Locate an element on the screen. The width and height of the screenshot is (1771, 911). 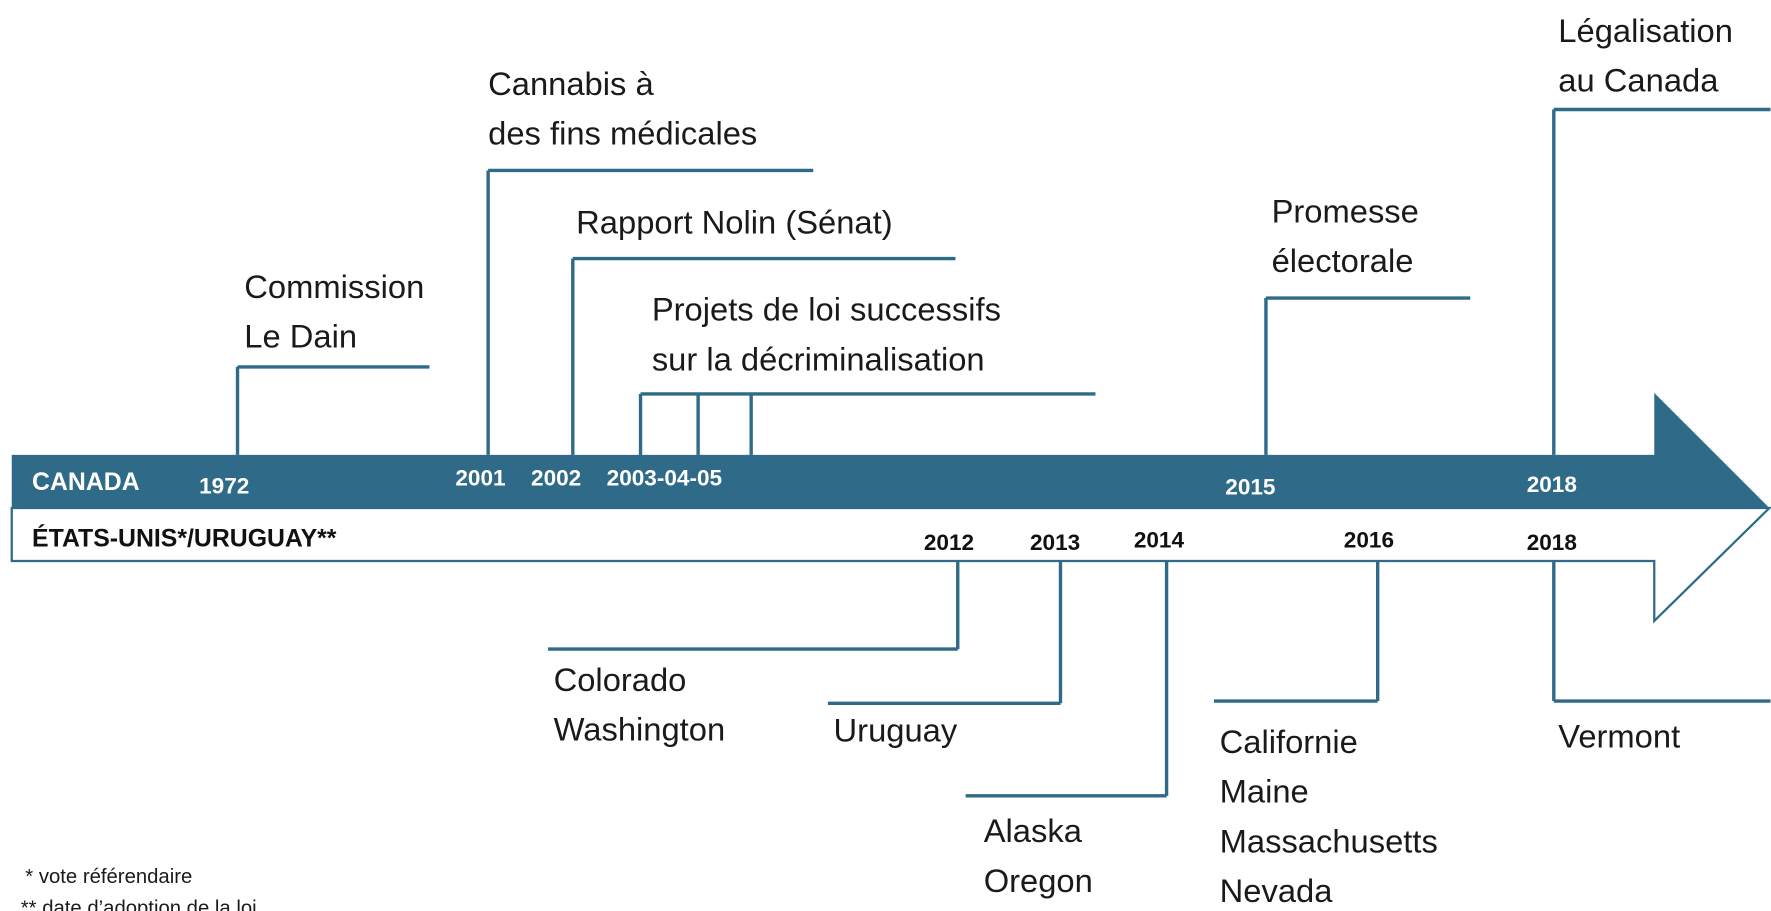
event-label: Alaska is located at coordinates (1033, 830).